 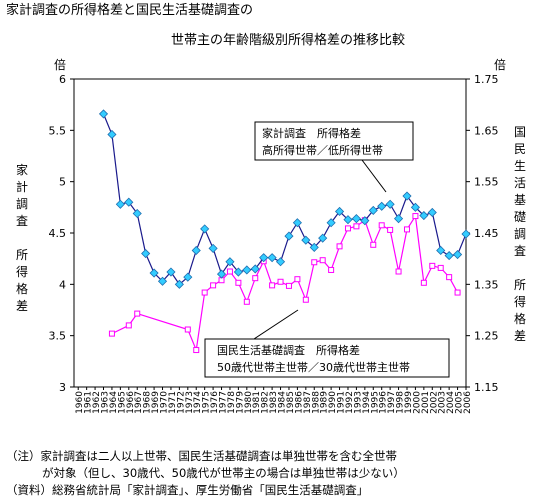 What do you see at coordinates (60, 64) in the screenshot?
I see `left-axis-unit: 倍` at bounding box center [60, 64].